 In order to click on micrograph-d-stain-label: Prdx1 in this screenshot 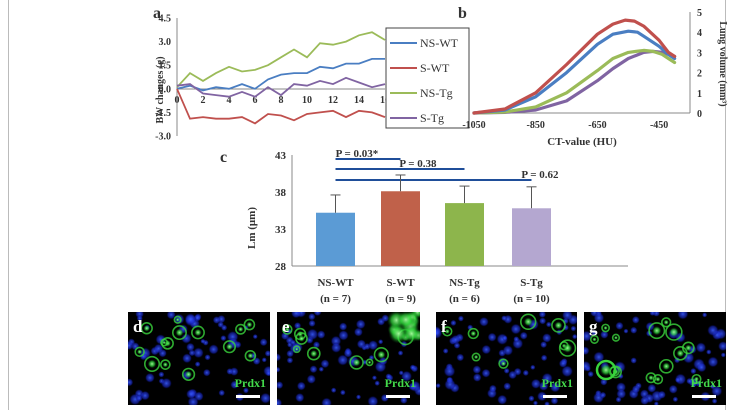, I will do `click(250, 383)`.